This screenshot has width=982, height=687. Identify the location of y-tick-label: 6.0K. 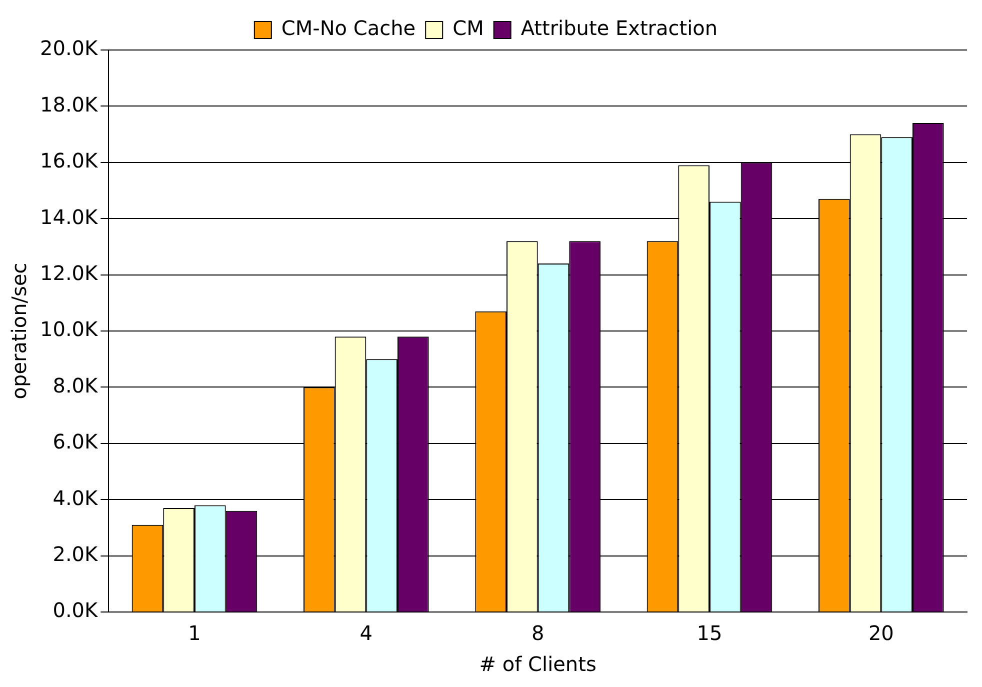
(75, 442).